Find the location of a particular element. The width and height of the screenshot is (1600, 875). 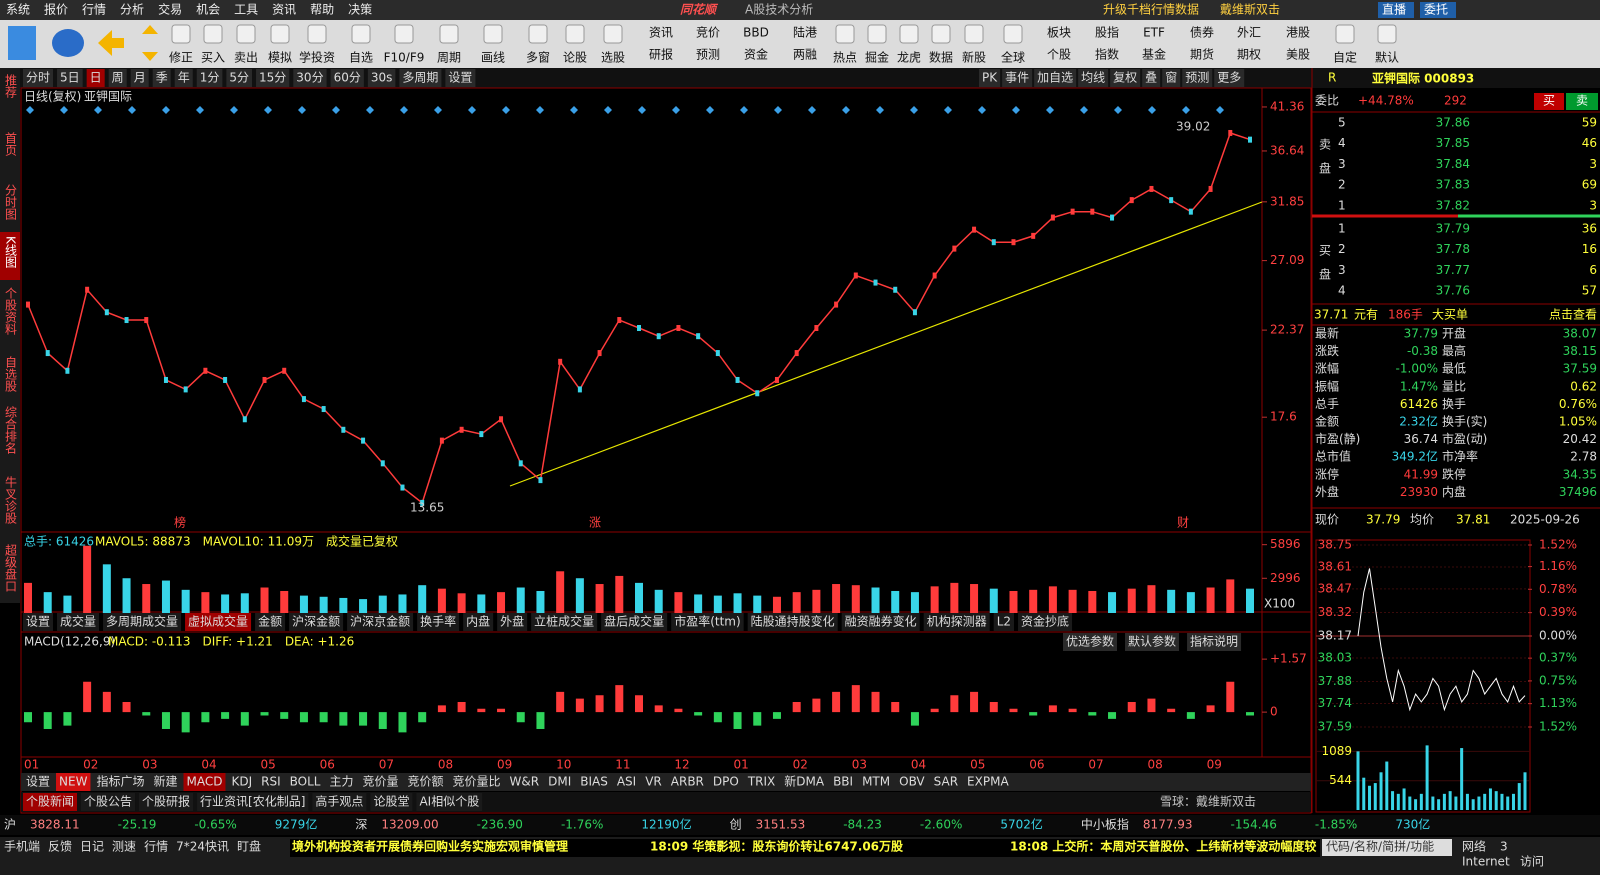

tool-label: 债券 is located at coordinates (1202, 32).